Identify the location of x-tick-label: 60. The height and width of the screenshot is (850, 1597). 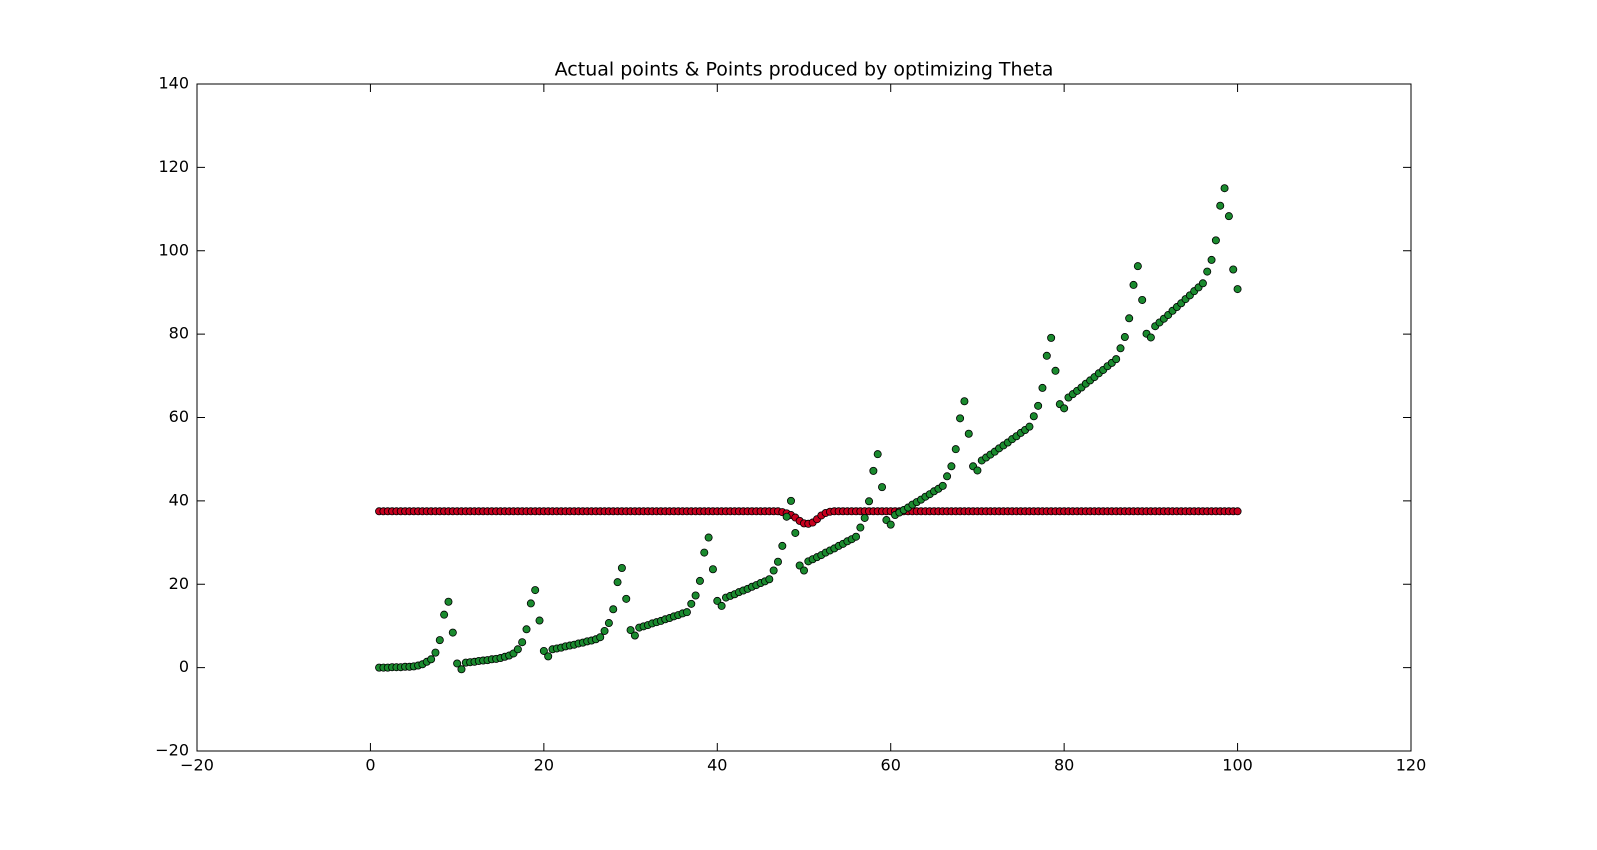
(891, 765).